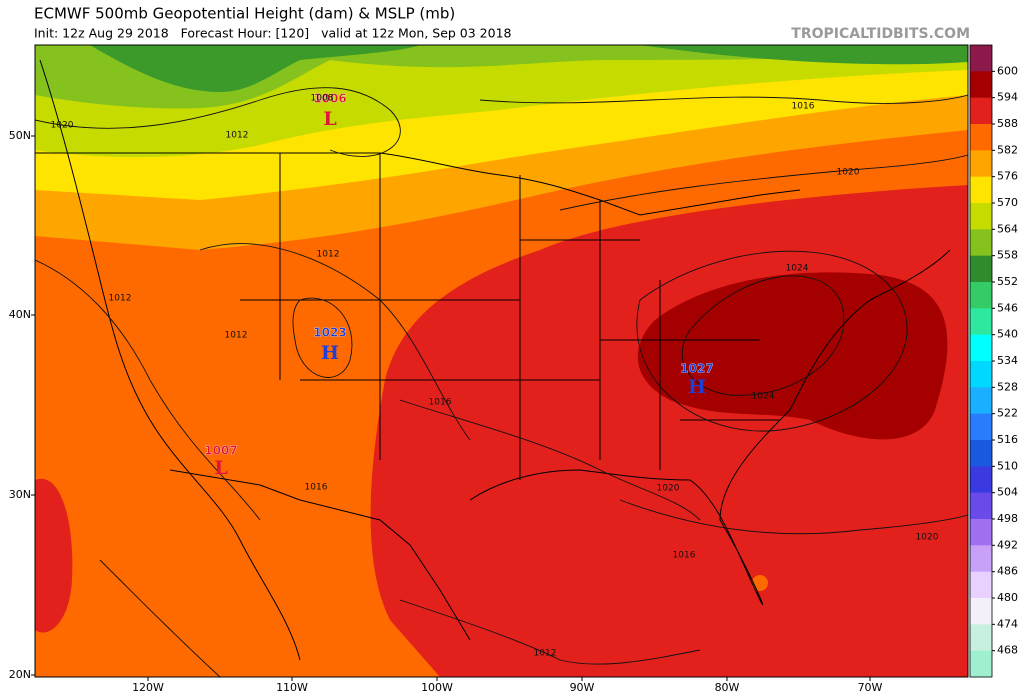 The height and width of the screenshot is (696, 1024). What do you see at coordinates (148, 687) in the screenshot?
I see `longitude-label: 120W` at bounding box center [148, 687].